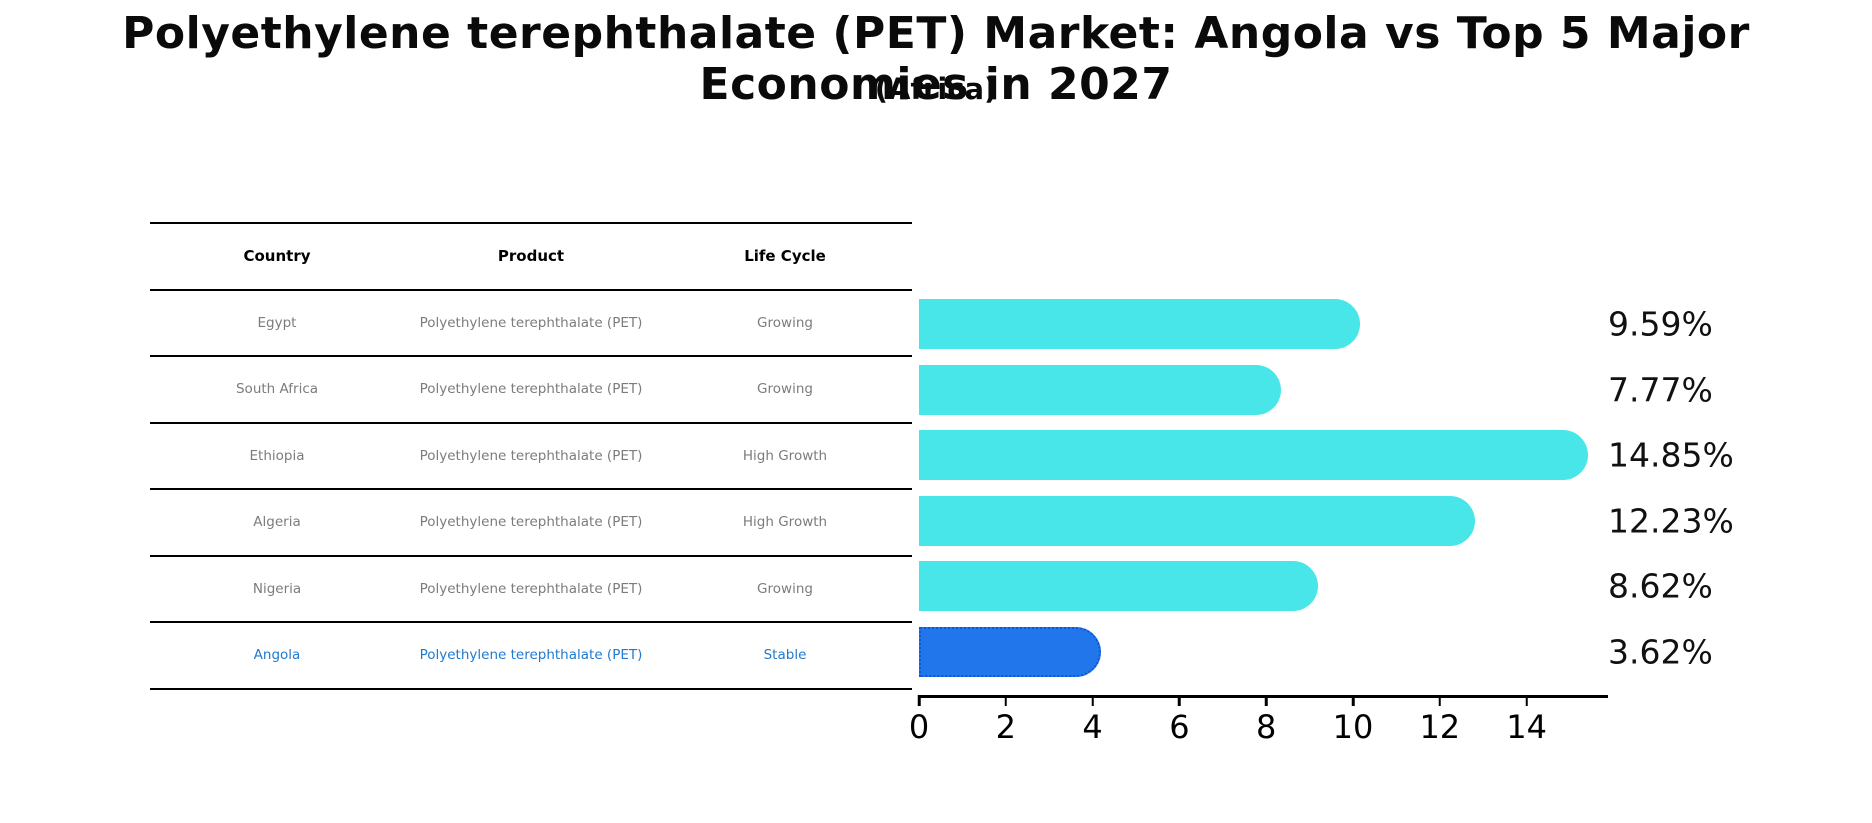  I want to click on value-label: 12.23%, so click(1671, 521).